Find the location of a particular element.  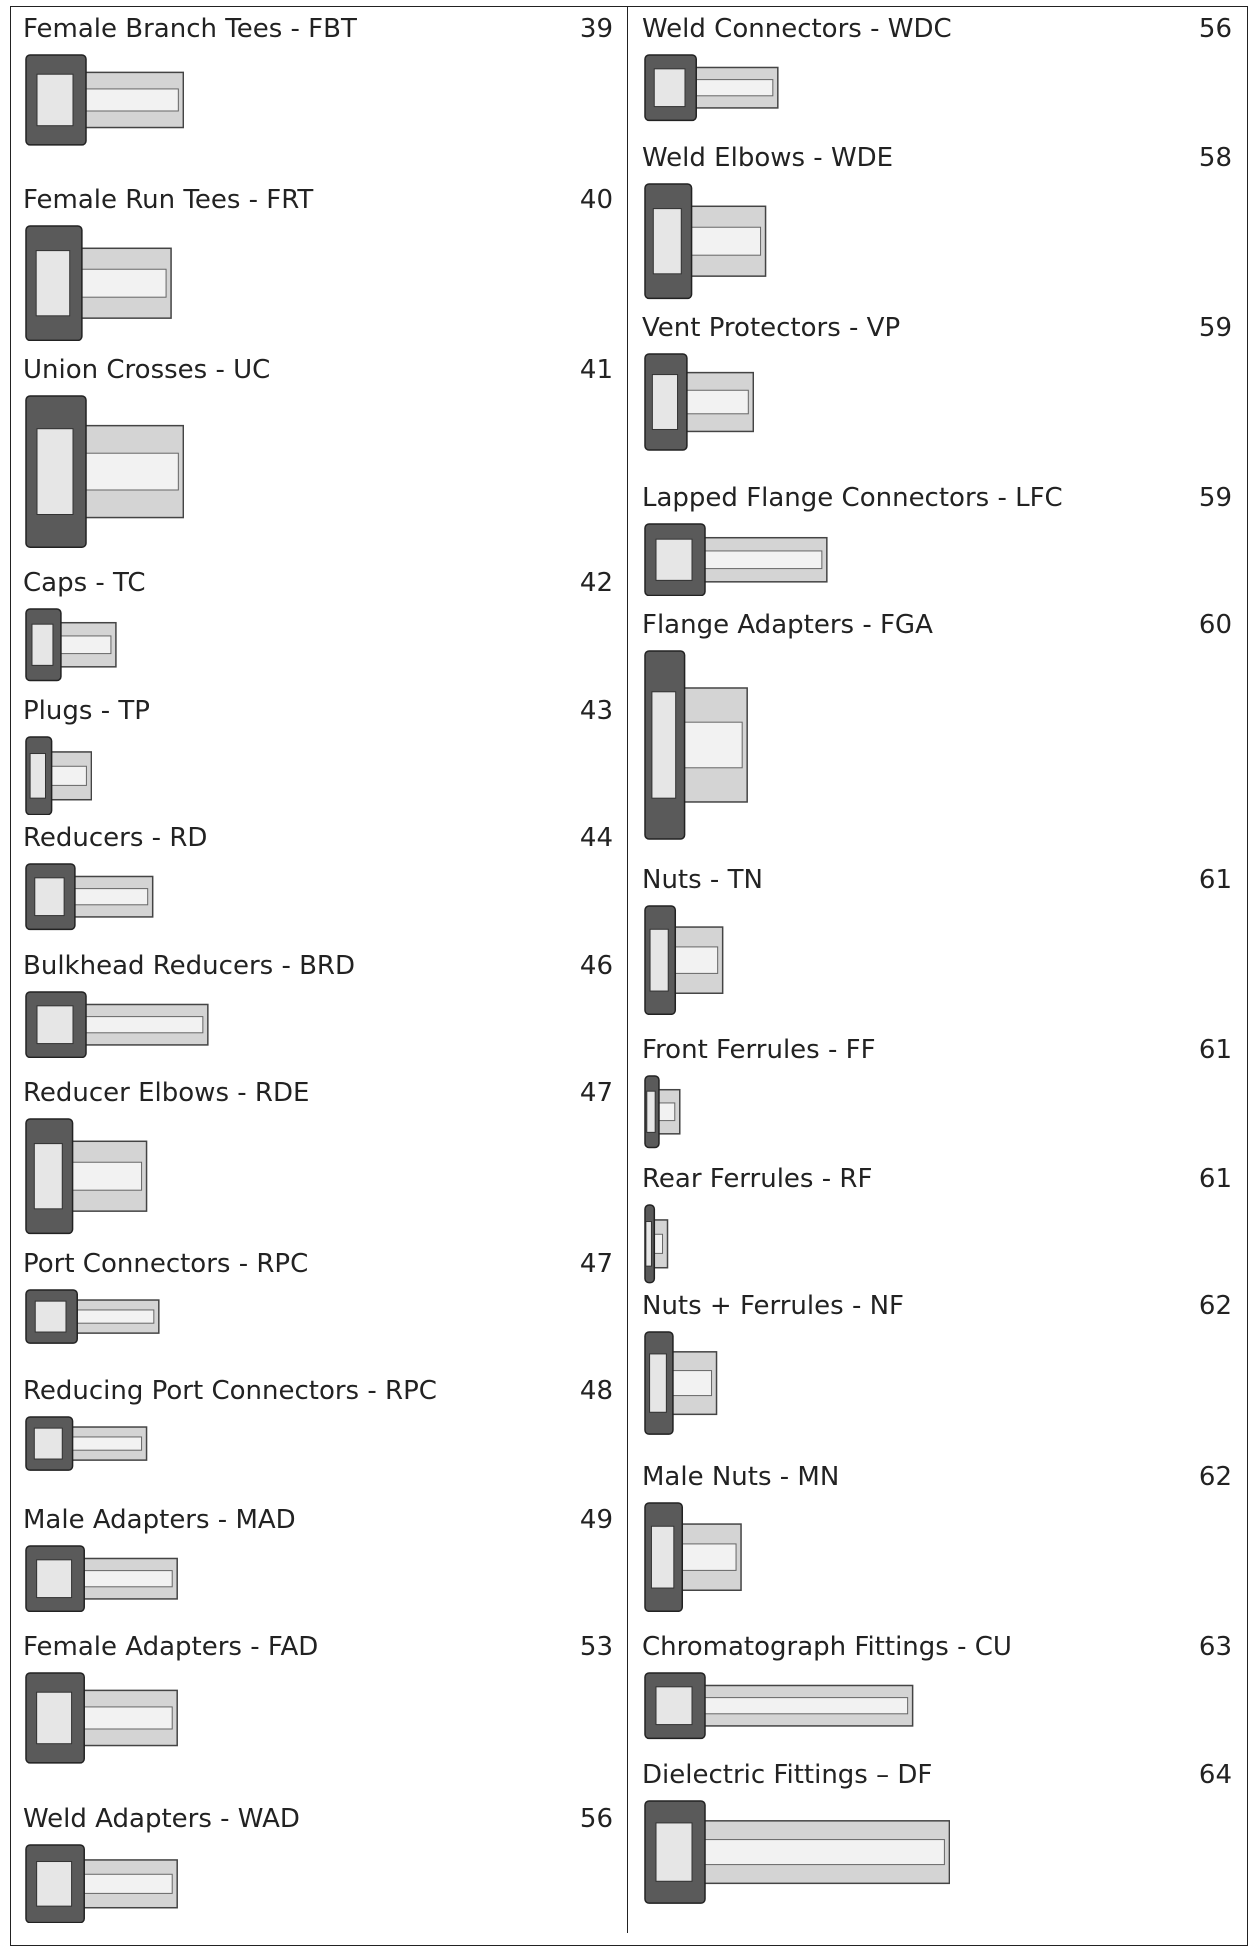

entry-title: Weld Adapters - WAD is located at coordinates (161, 1818).